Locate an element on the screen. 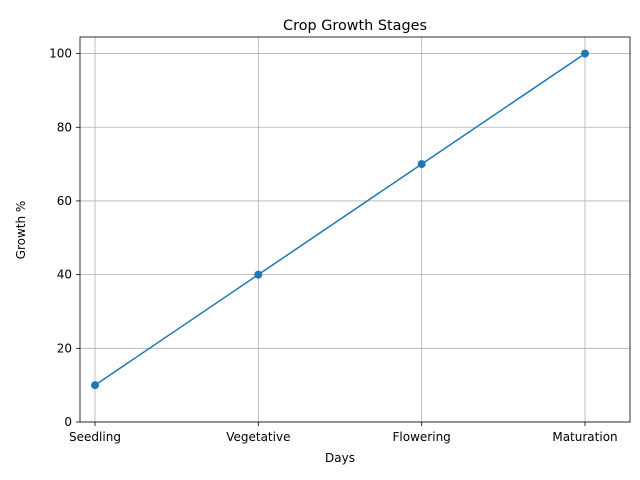  chart-title: Crop Growth Stages is located at coordinates (355, 26).